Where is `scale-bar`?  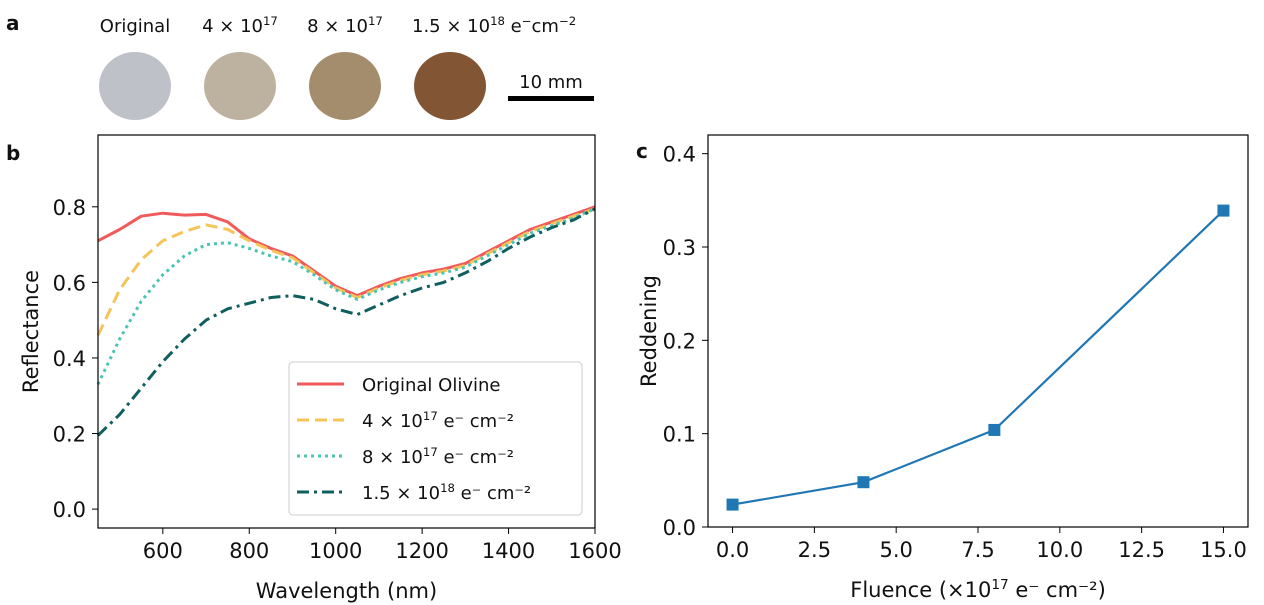
scale-bar is located at coordinates (551, 98).